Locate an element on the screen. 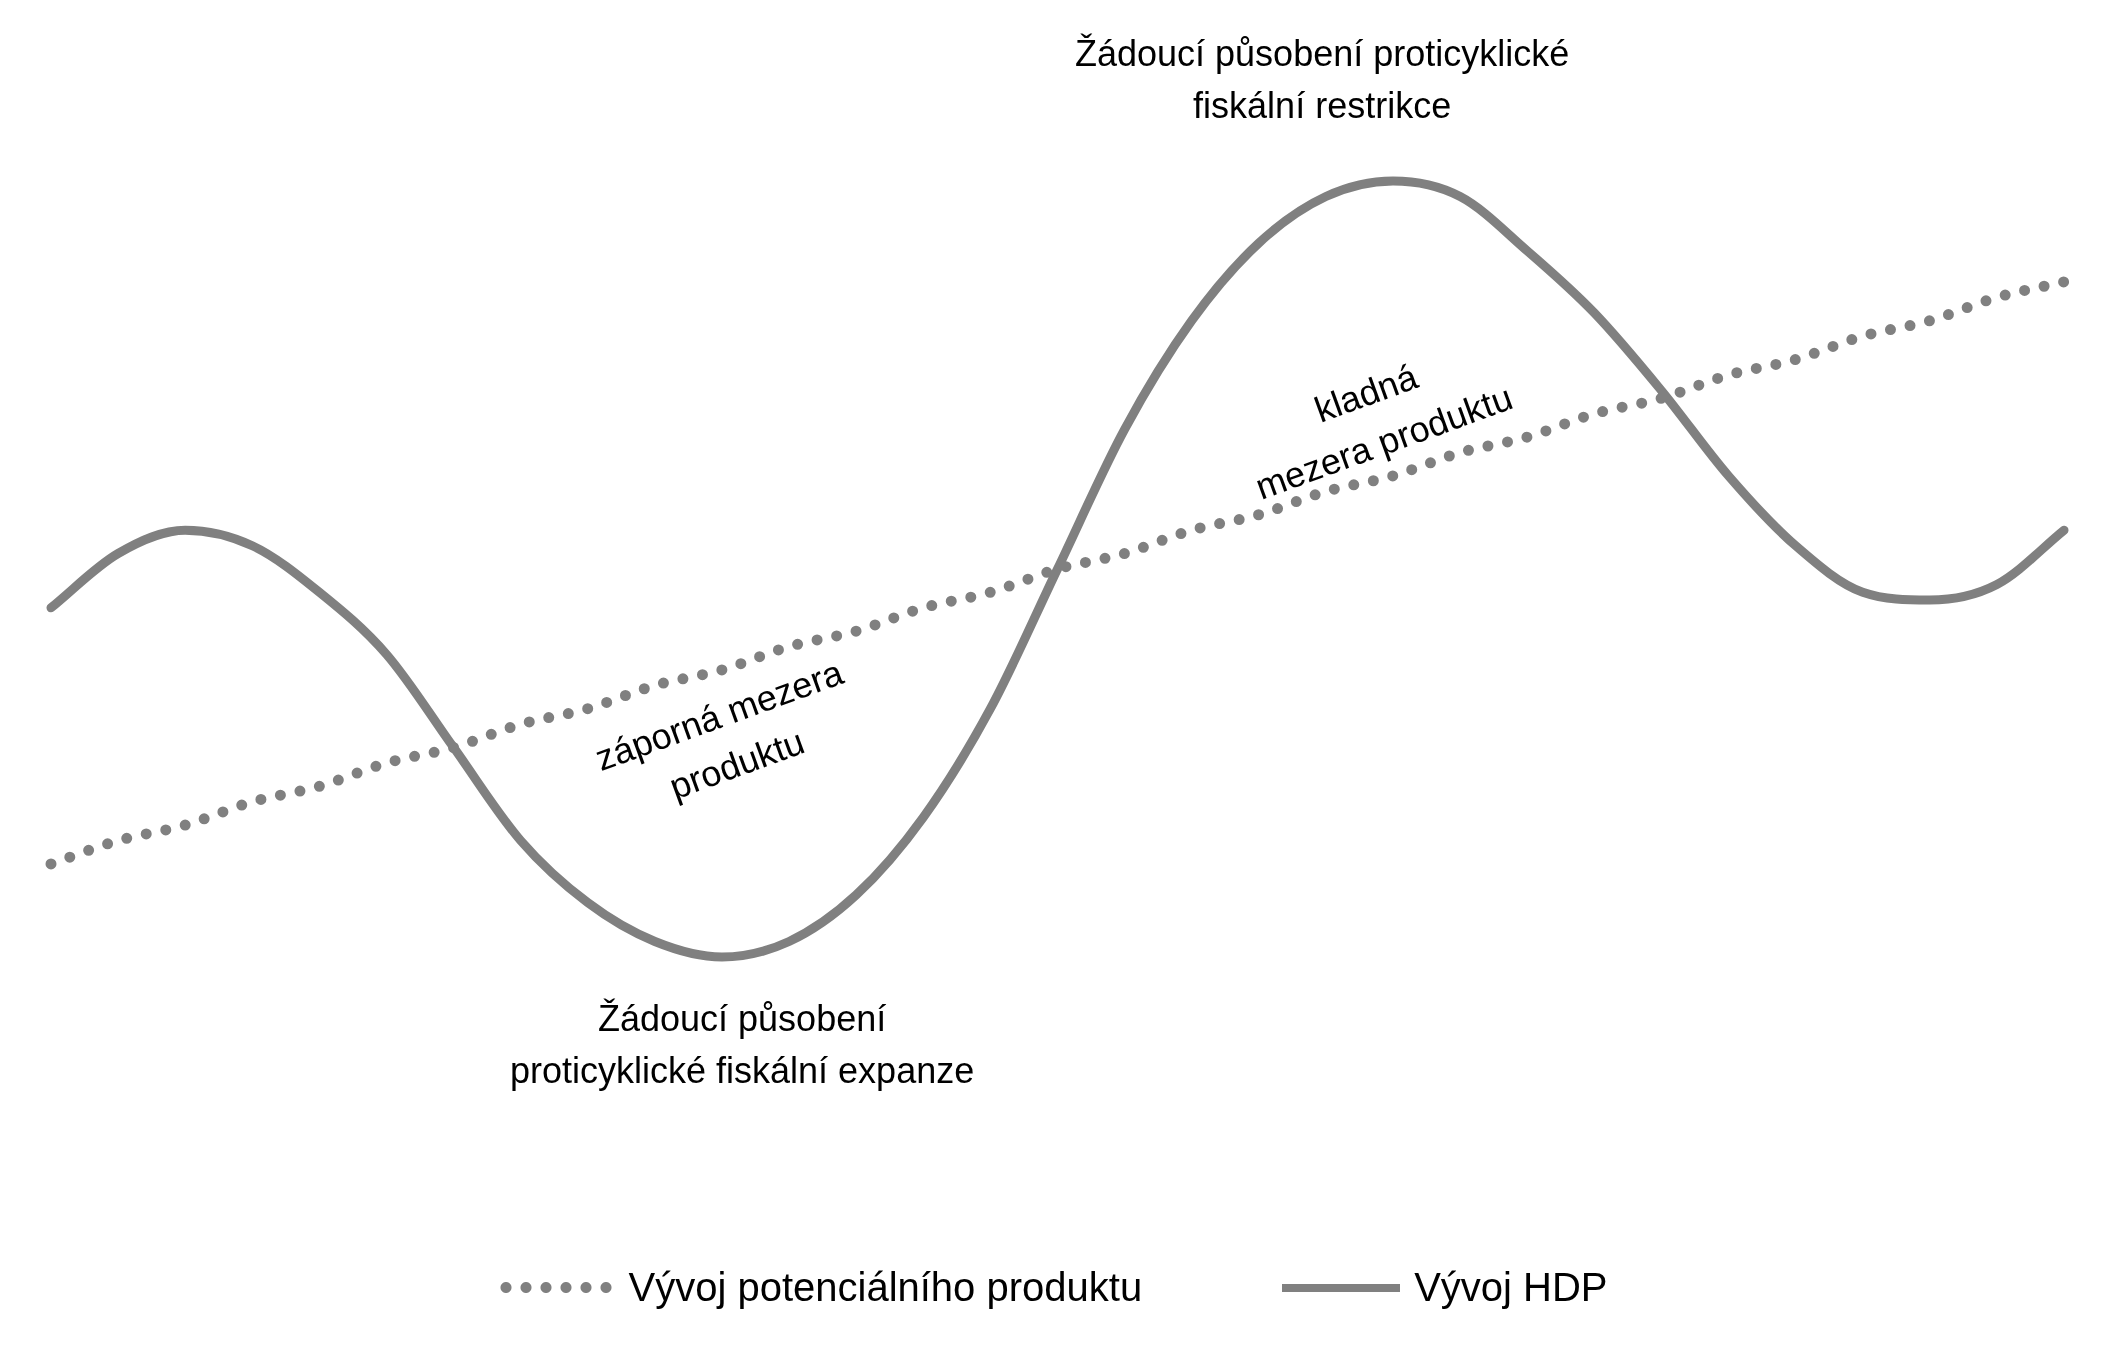 Image resolution: width=2104 pixels, height=1372 pixels. text: Žádoucí působení proticyklické fiskální expanze is located at coordinates (742, 1045).